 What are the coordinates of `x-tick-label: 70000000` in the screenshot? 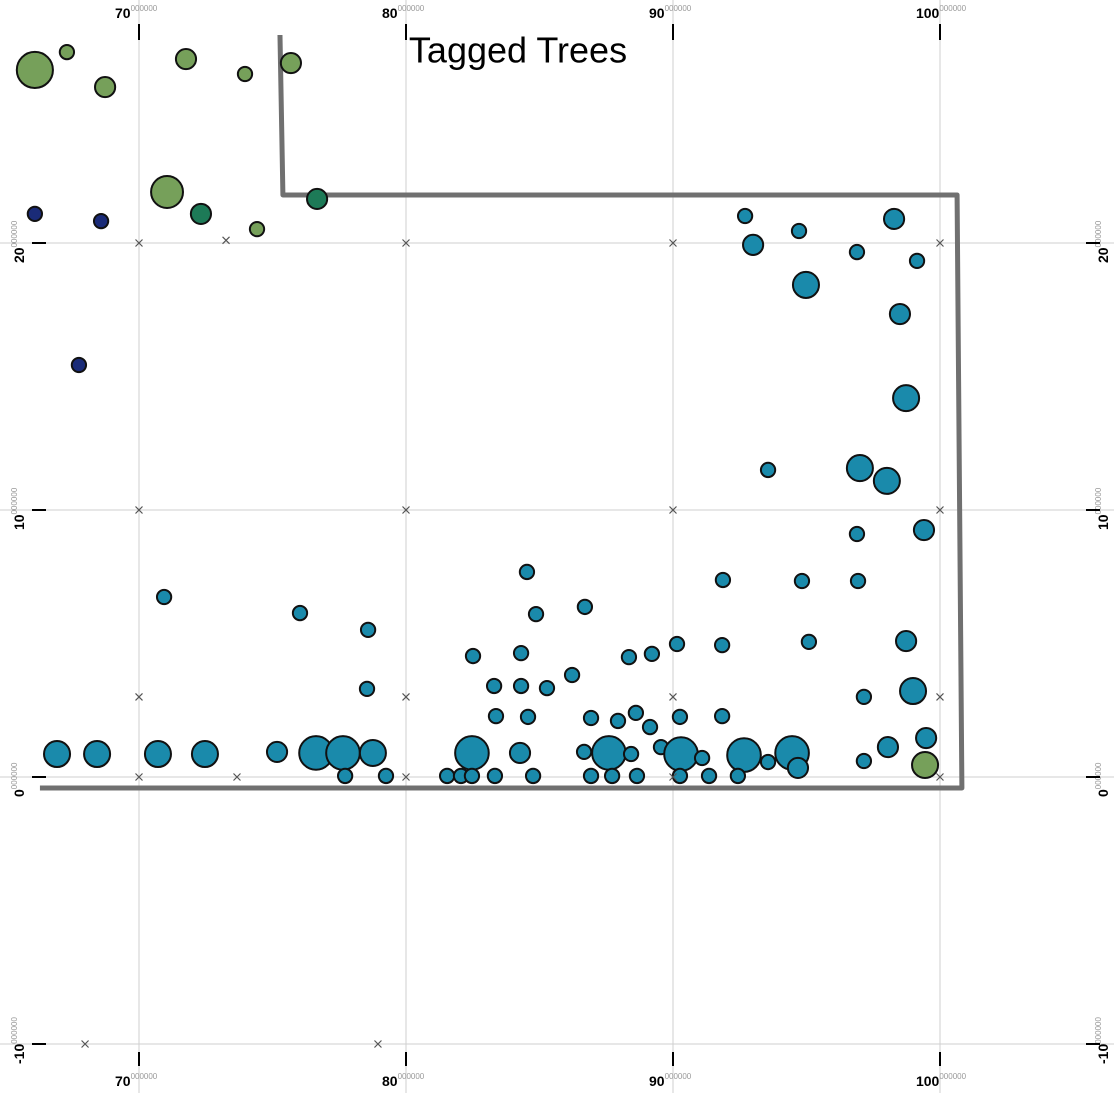 It's located at (136, 1080).